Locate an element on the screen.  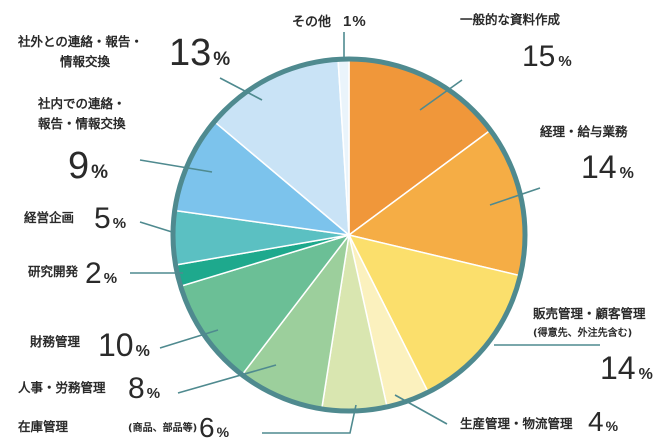
slice-label: 経理・給与業務 is located at coordinates (584, 131).